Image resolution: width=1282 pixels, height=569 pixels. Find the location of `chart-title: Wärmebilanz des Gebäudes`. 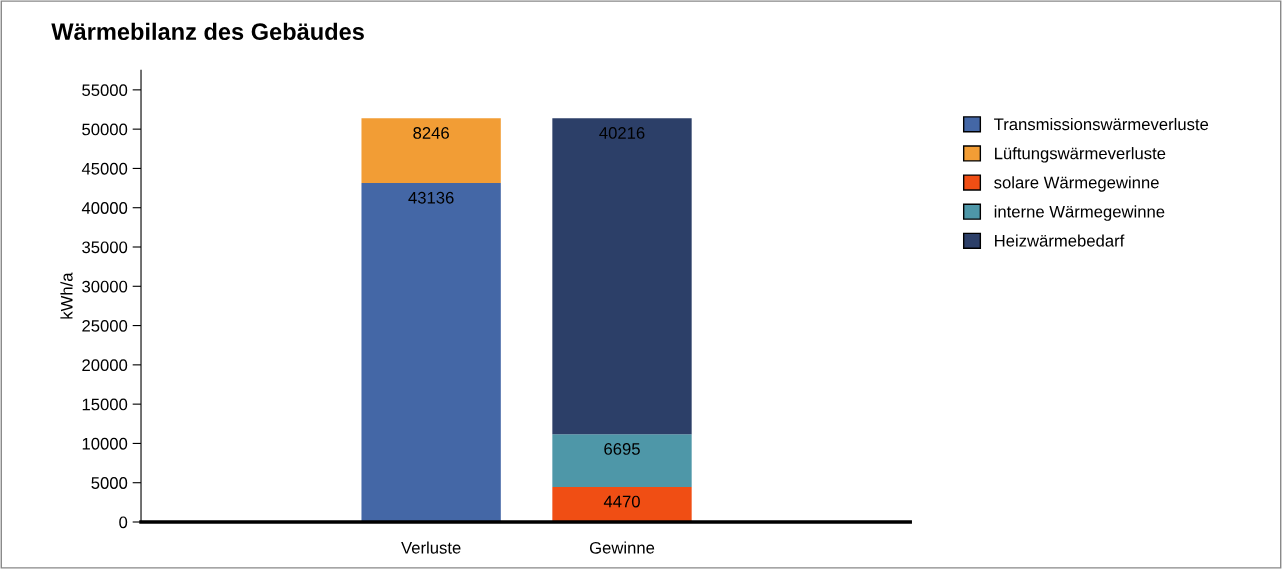

chart-title: Wärmebilanz des Gebäudes is located at coordinates (207, 31).